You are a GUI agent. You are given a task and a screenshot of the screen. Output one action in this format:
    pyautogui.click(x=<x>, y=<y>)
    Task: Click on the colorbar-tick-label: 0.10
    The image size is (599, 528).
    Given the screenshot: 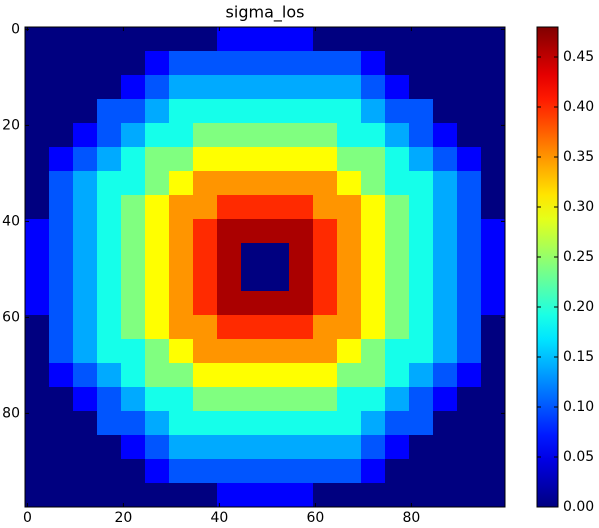 What is the action you would take?
    pyautogui.click(x=578, y=407)
    